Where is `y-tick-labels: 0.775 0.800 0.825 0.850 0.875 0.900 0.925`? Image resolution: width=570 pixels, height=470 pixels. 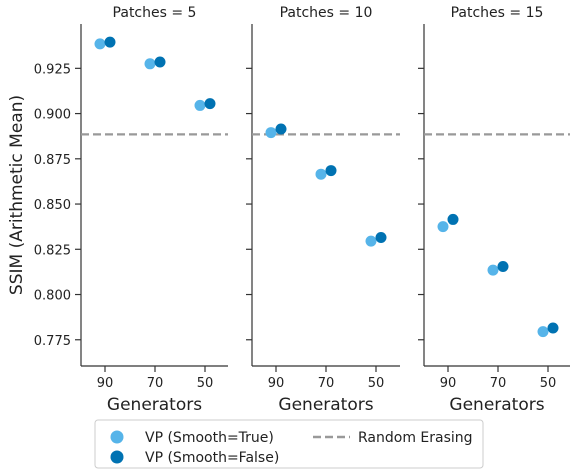
y-tick-labels: 0.775 0.800 0.825 0.850 0.875 0.900 0.925 is located at coordinates (52, 205).